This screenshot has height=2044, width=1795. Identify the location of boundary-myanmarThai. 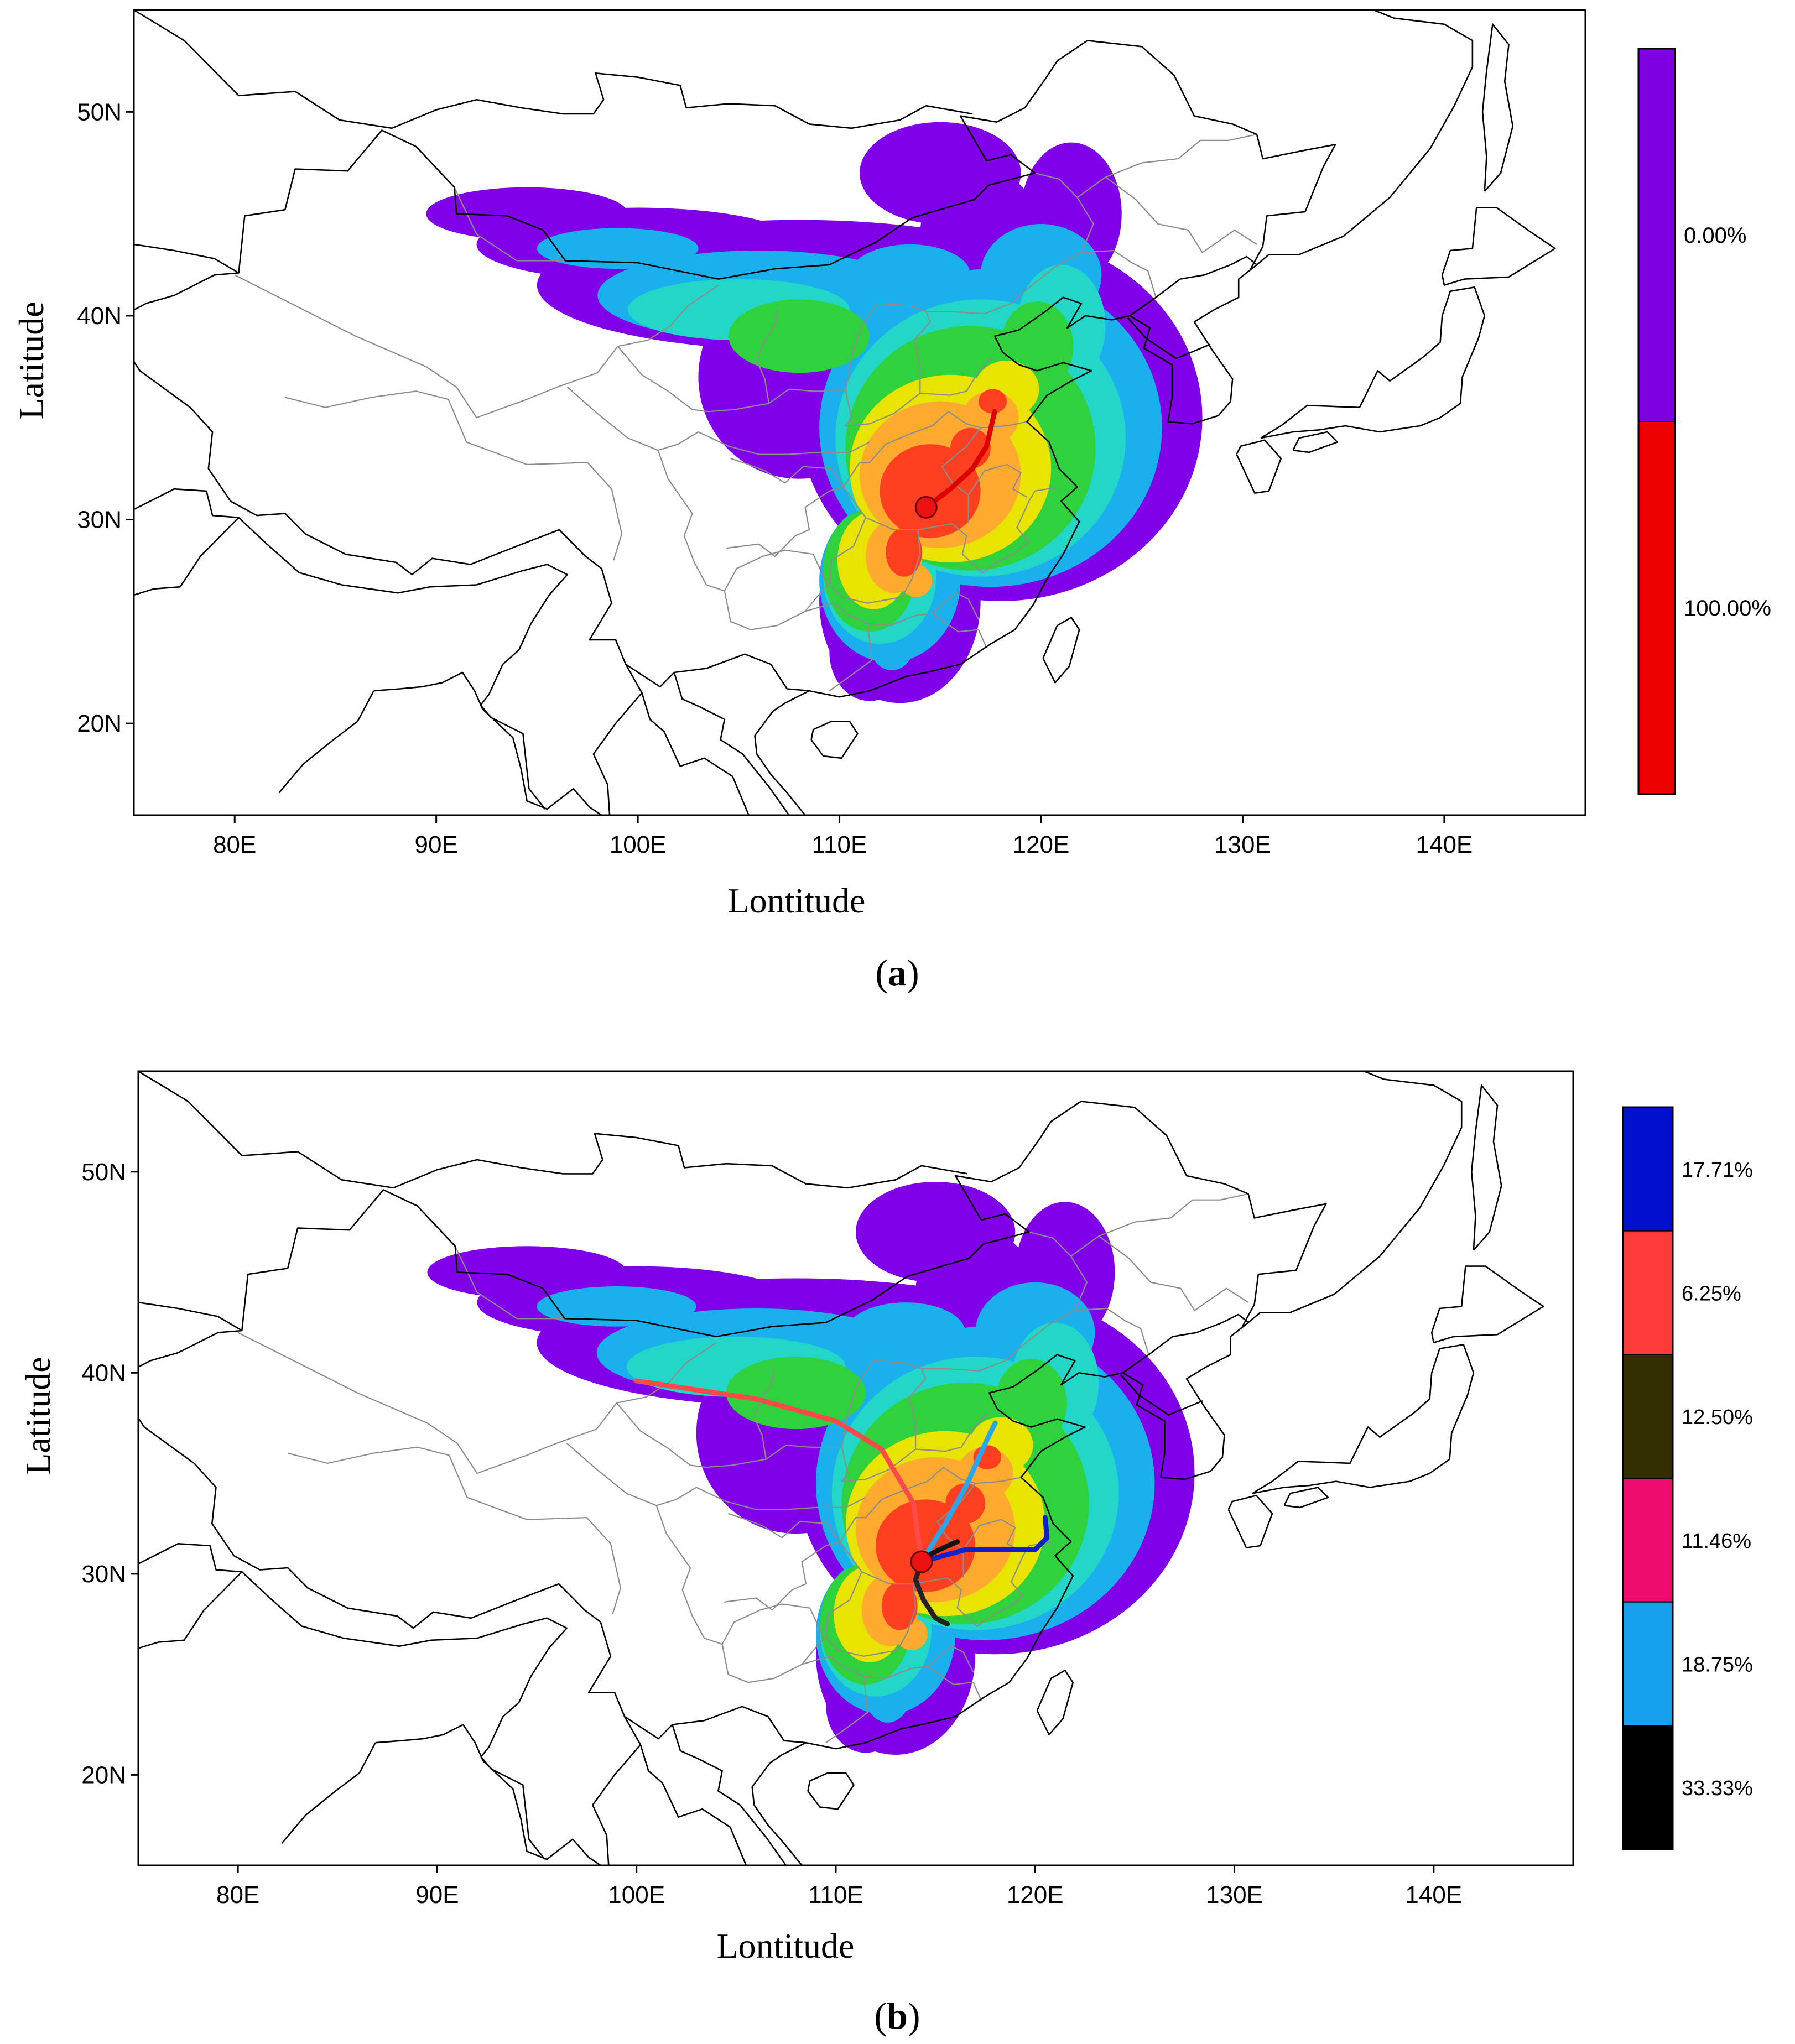
(617, 753).